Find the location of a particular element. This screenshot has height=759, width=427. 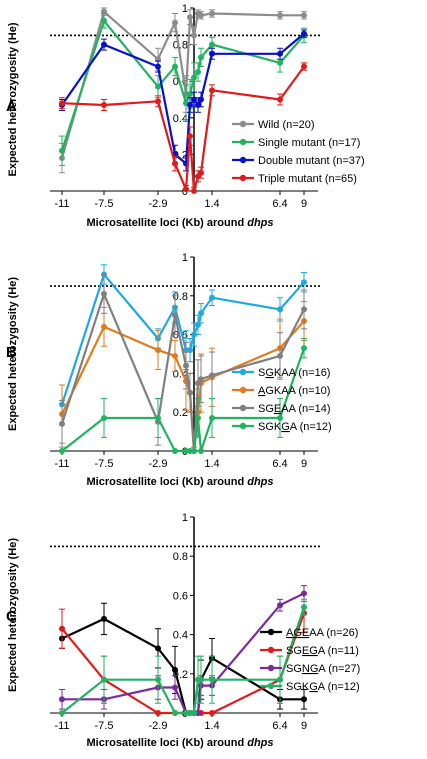

y-tick-label: 0.4 is located at coordinates (180, 636).